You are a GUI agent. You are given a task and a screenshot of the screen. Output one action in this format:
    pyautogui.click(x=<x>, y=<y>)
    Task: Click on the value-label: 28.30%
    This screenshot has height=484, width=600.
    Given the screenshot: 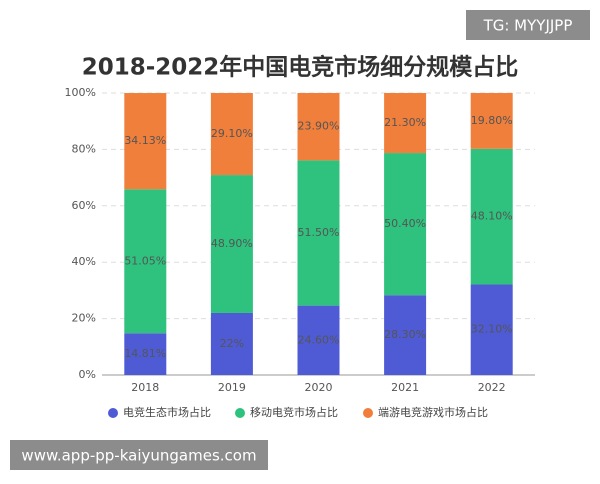 What is the action you would take?
    pyautogui.click(x=405, y=334)
    